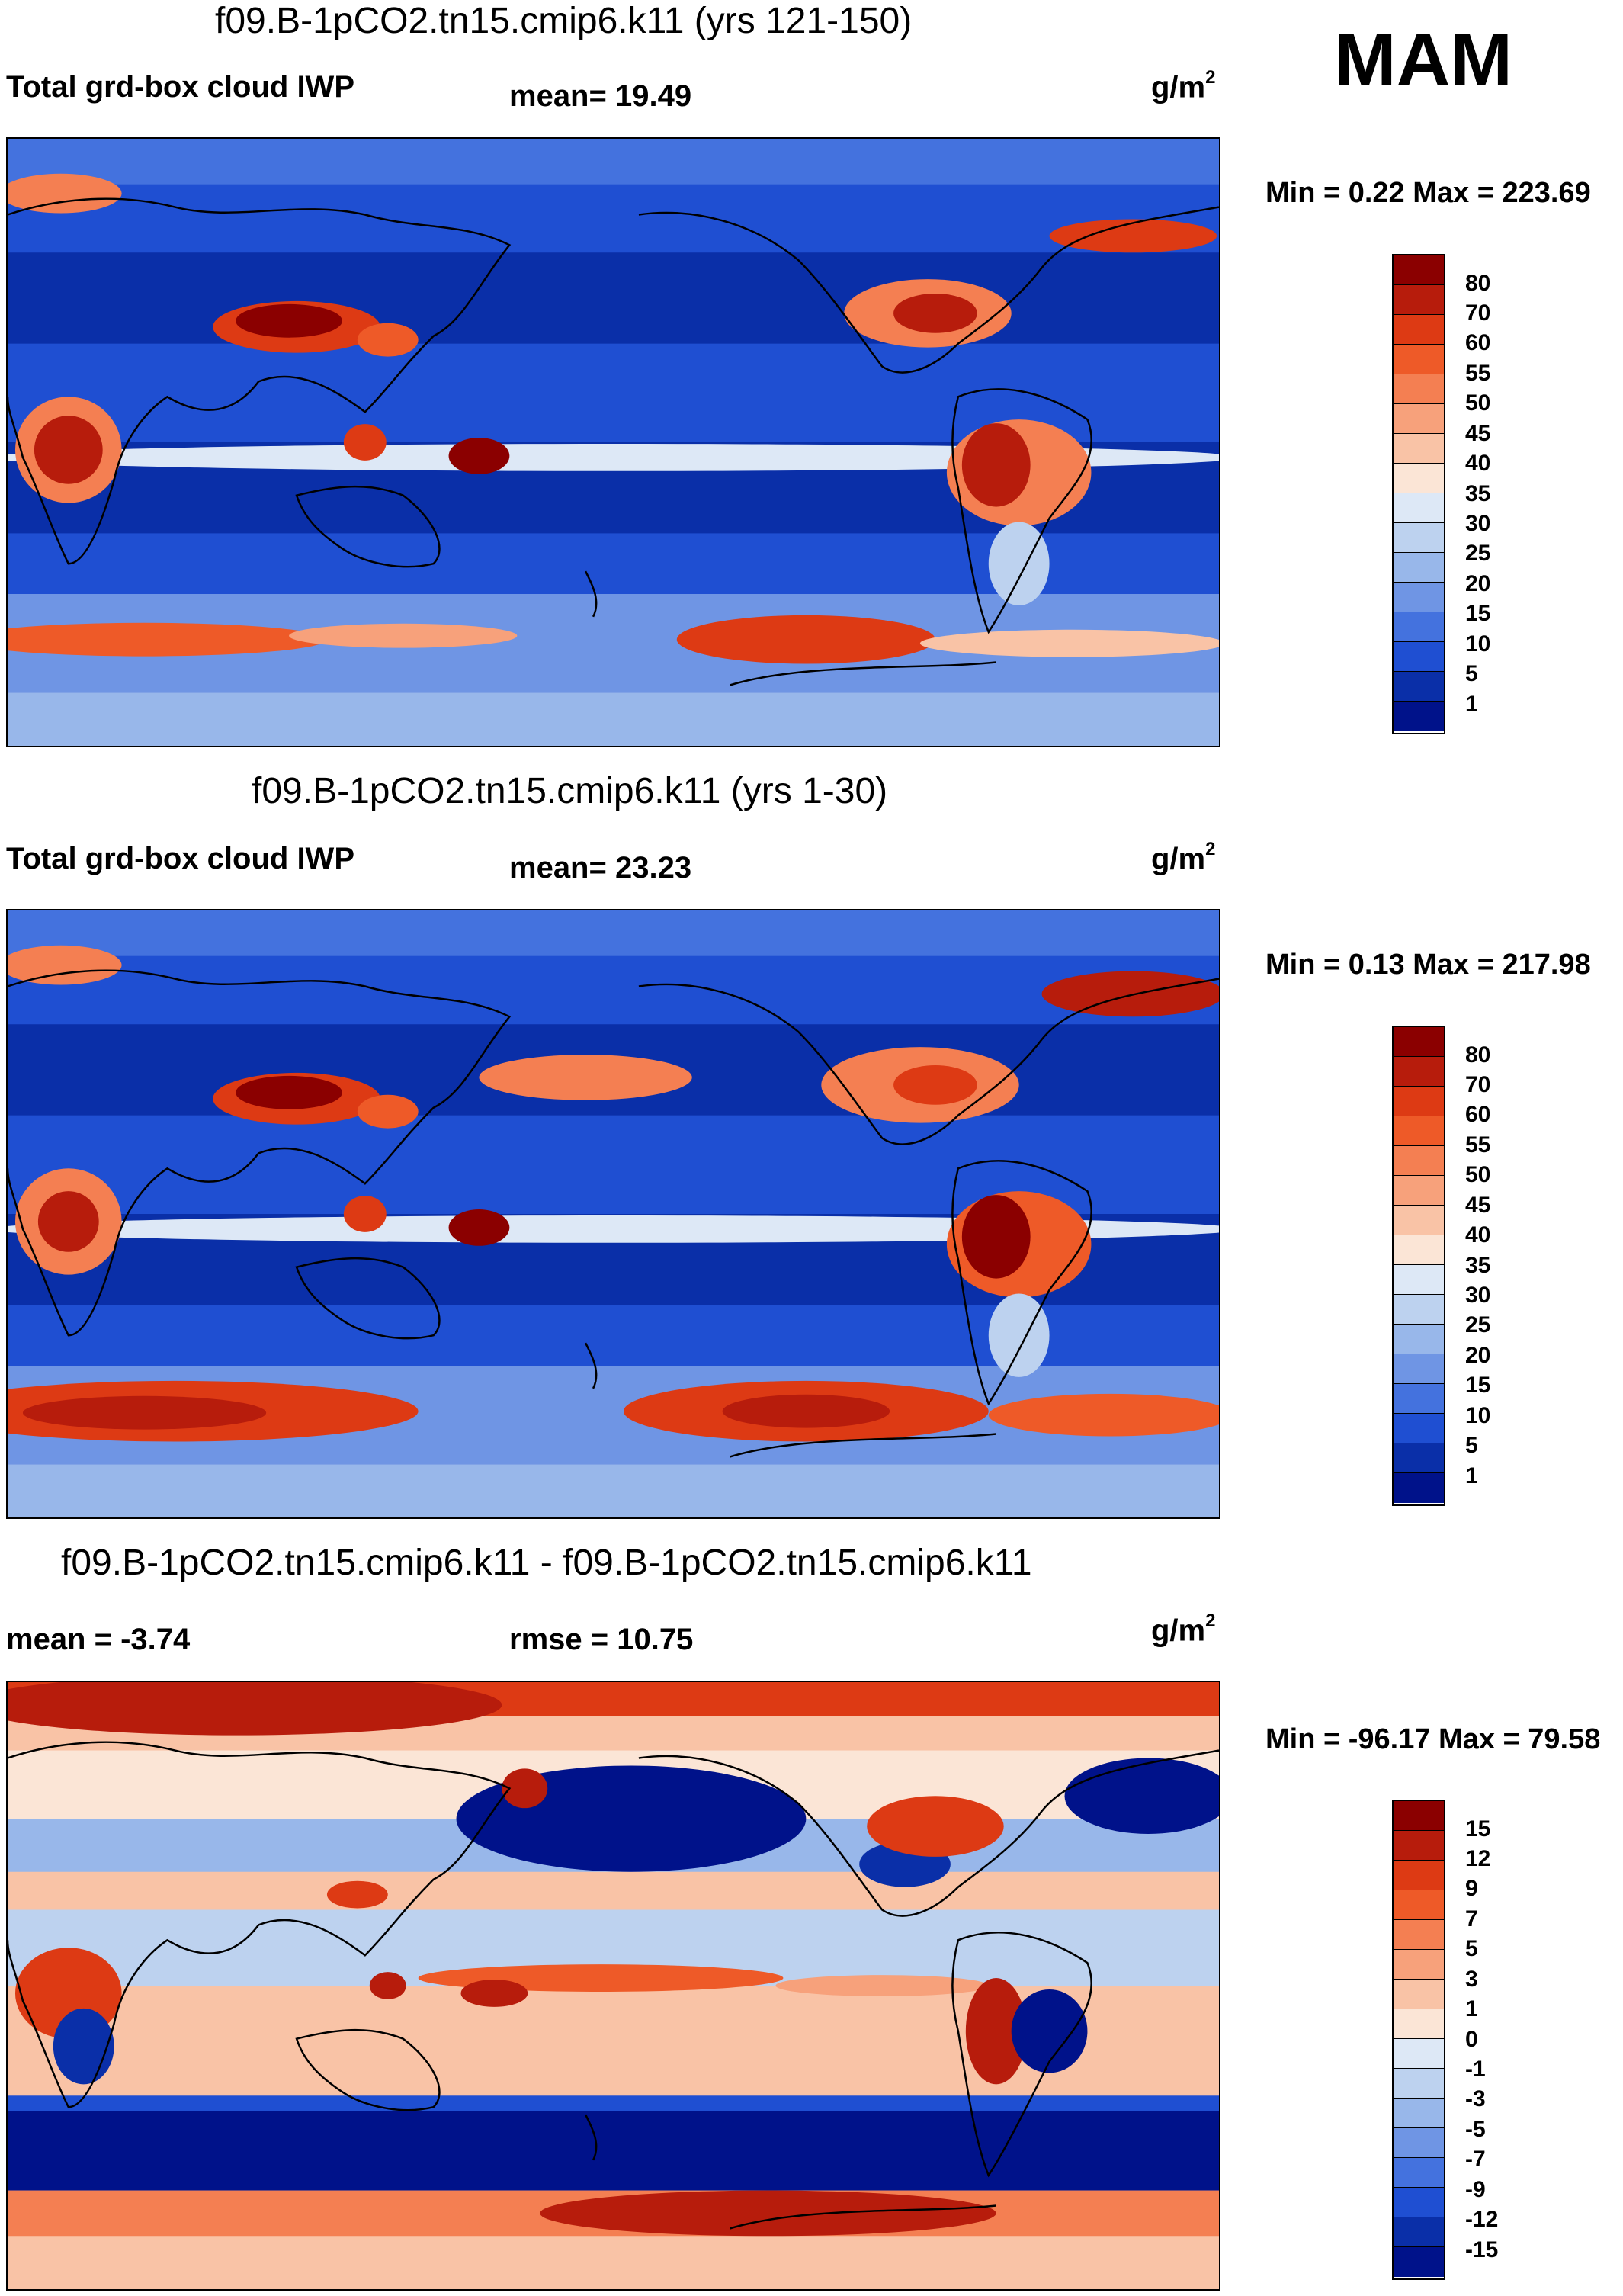 This screenshot has width=1623, height=2296. I want to click on colorbar-tick-label: 3, so click(1471, 1979).